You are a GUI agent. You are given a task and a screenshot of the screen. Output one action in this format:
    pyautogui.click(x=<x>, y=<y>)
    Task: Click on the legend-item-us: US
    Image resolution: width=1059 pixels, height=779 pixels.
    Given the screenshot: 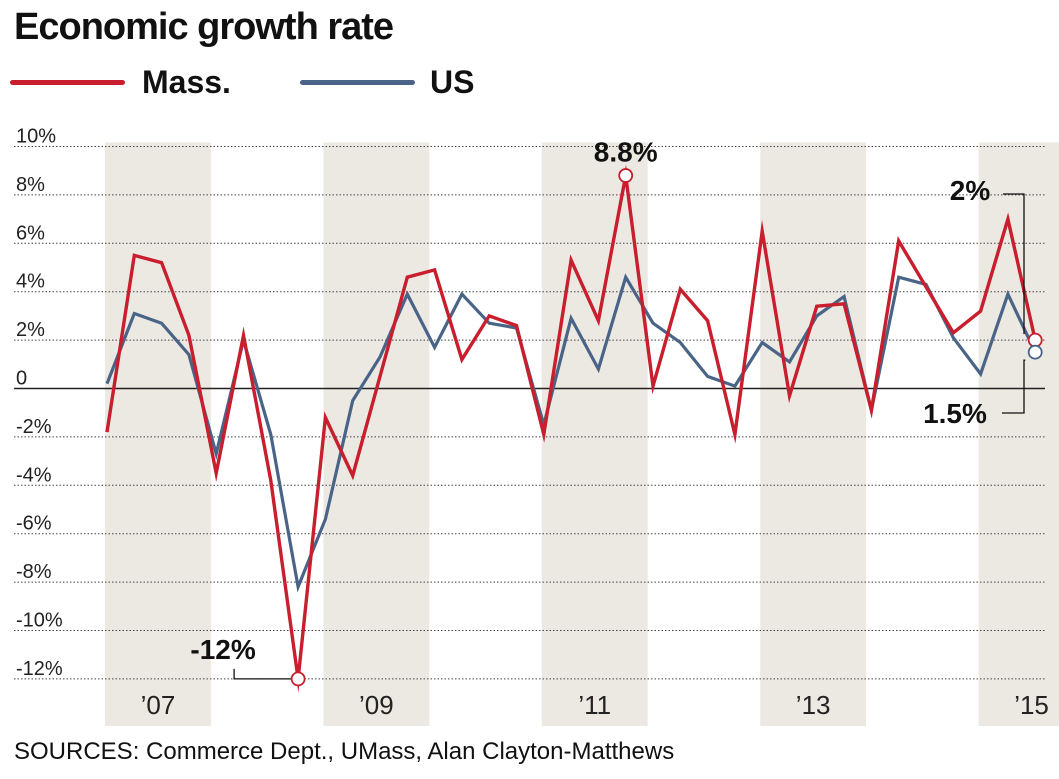 What is the action you would take?
    pyautogui.click(x=430, y=83)
    